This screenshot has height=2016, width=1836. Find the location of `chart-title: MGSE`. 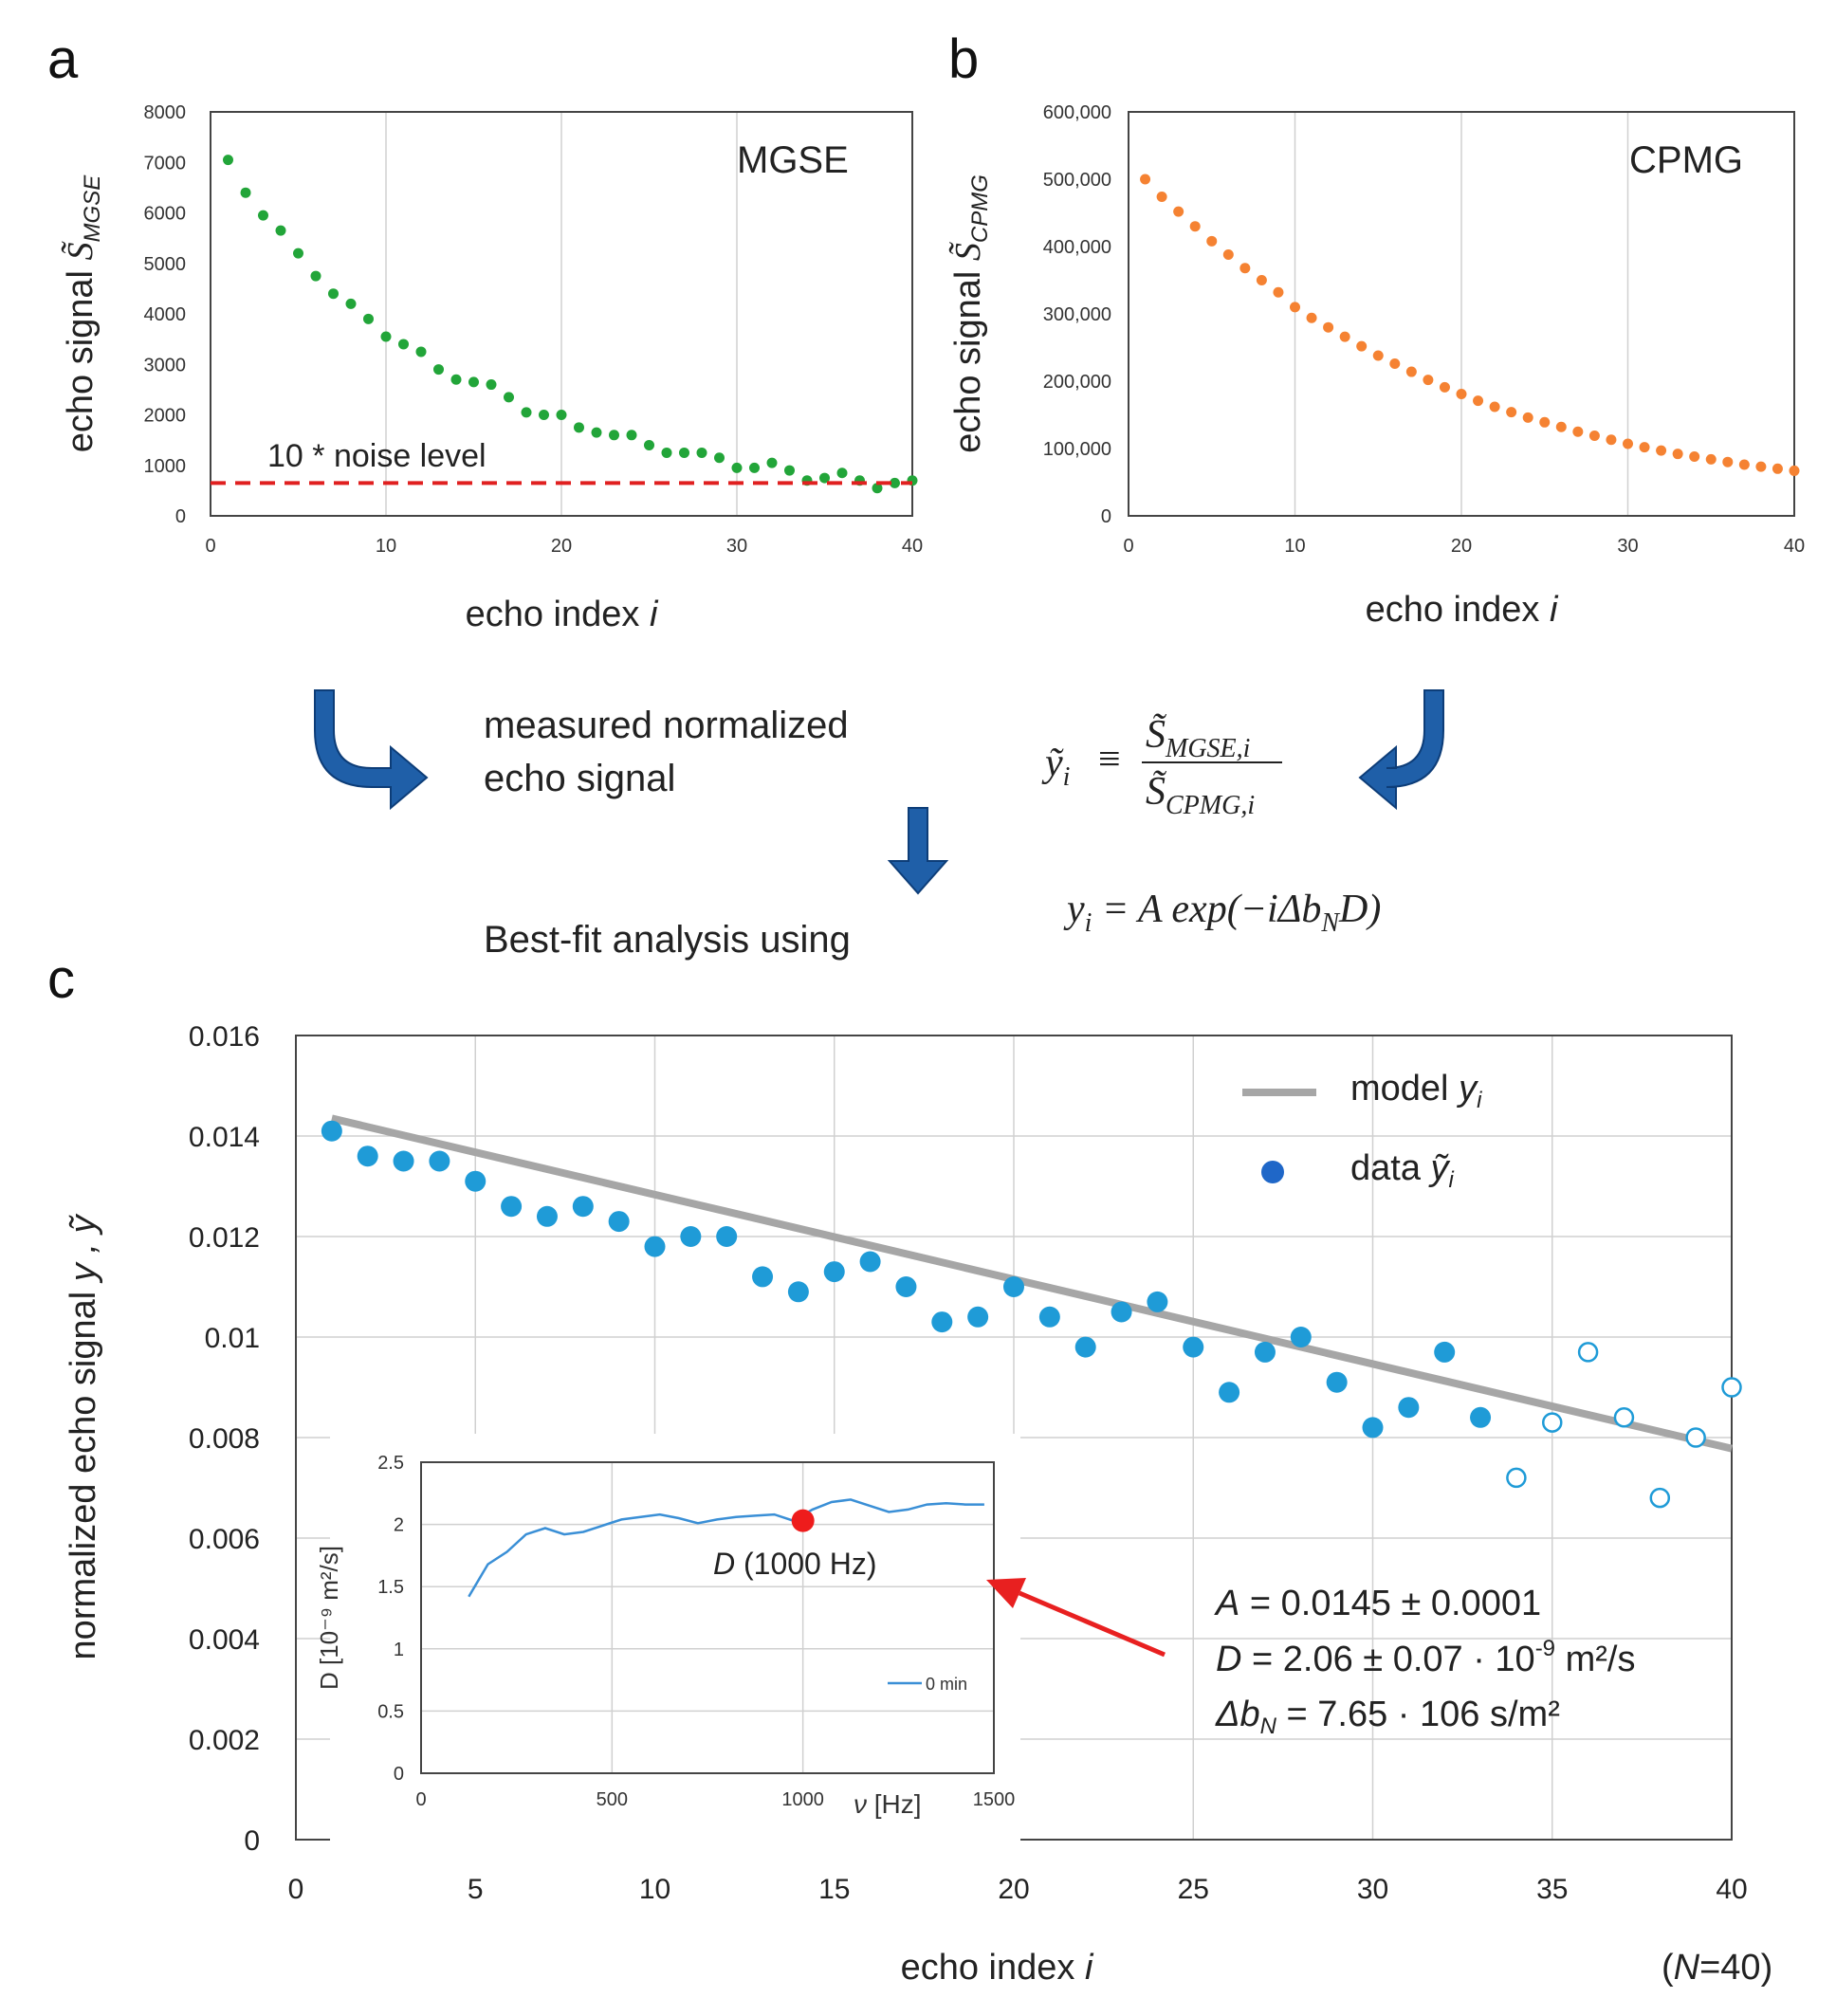

chart-title: MGSE is located at coordinates (793, 160).